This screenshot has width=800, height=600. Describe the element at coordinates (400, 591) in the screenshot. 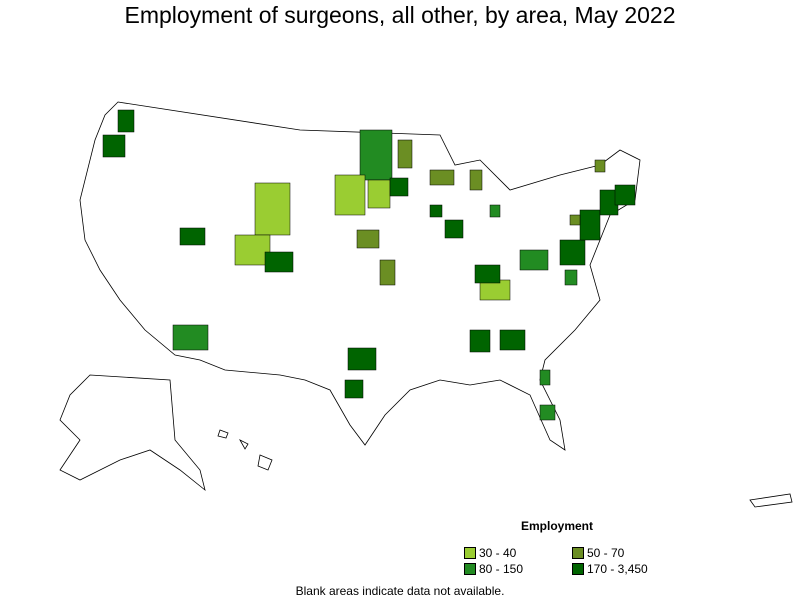

I see `footnote: Blank areas indicate data not available.` at that location.